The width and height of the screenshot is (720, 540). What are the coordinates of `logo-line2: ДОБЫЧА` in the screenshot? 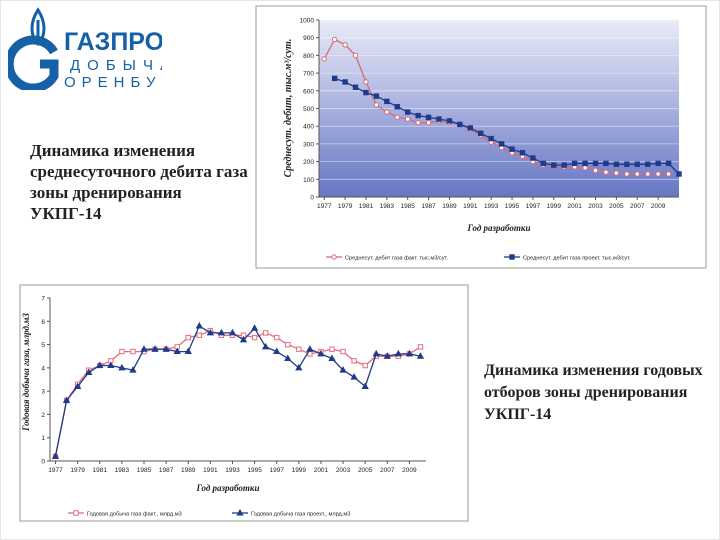 It's located at (116, 65).